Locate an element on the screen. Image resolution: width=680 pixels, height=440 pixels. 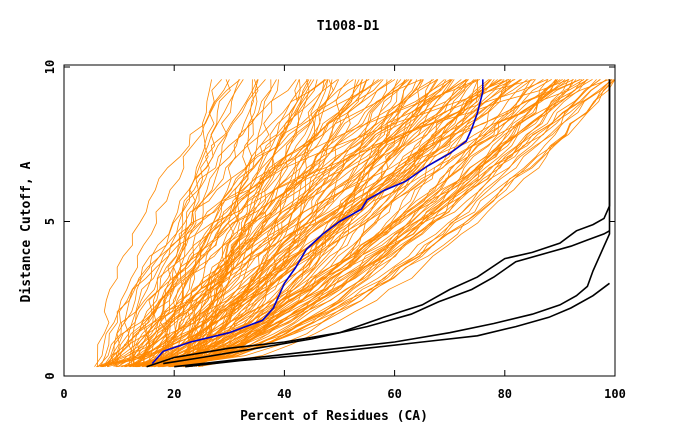
y-axis-label: Distance Cutoff, A is located at coordinates (26, 231).